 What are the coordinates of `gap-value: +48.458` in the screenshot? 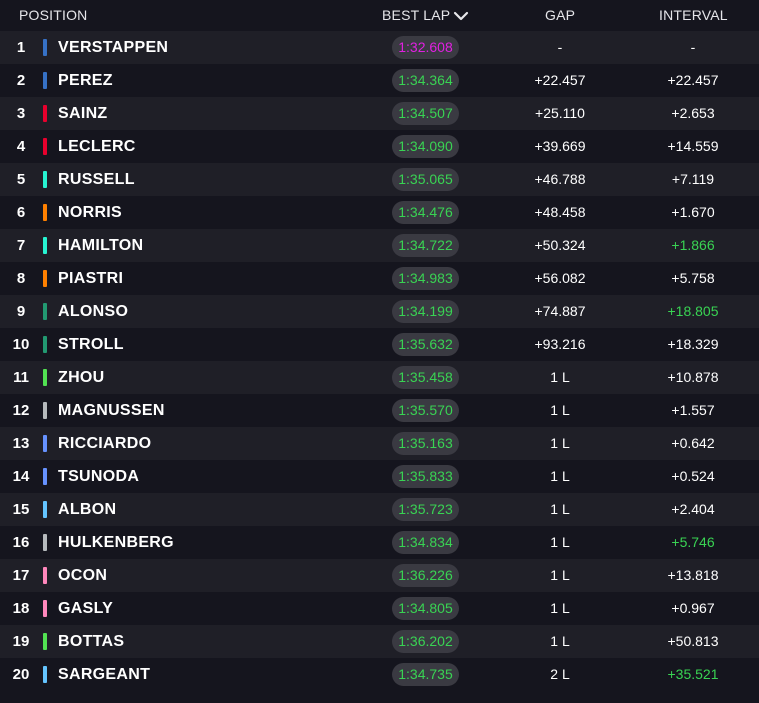 It's located at (560, 212).